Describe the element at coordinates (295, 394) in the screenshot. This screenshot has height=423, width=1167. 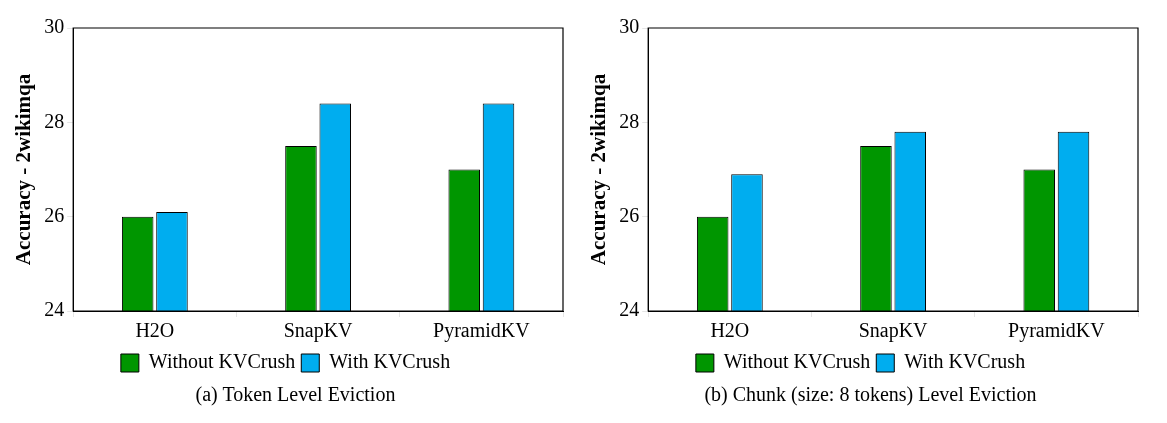
I see `text: (a) Token Level Eviction` at that location.